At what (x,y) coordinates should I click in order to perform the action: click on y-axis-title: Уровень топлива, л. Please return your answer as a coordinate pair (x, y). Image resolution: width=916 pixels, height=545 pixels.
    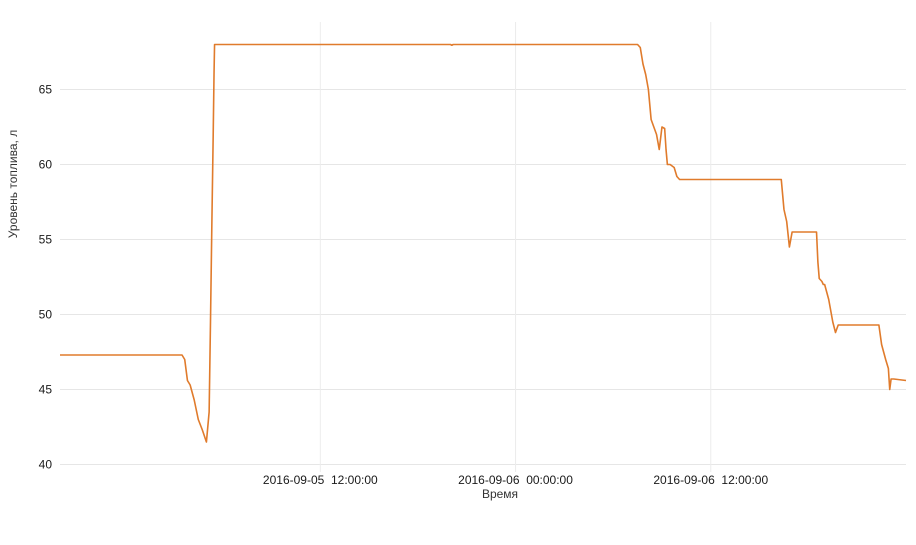
    Looking at the image, I should click on (13, 184).